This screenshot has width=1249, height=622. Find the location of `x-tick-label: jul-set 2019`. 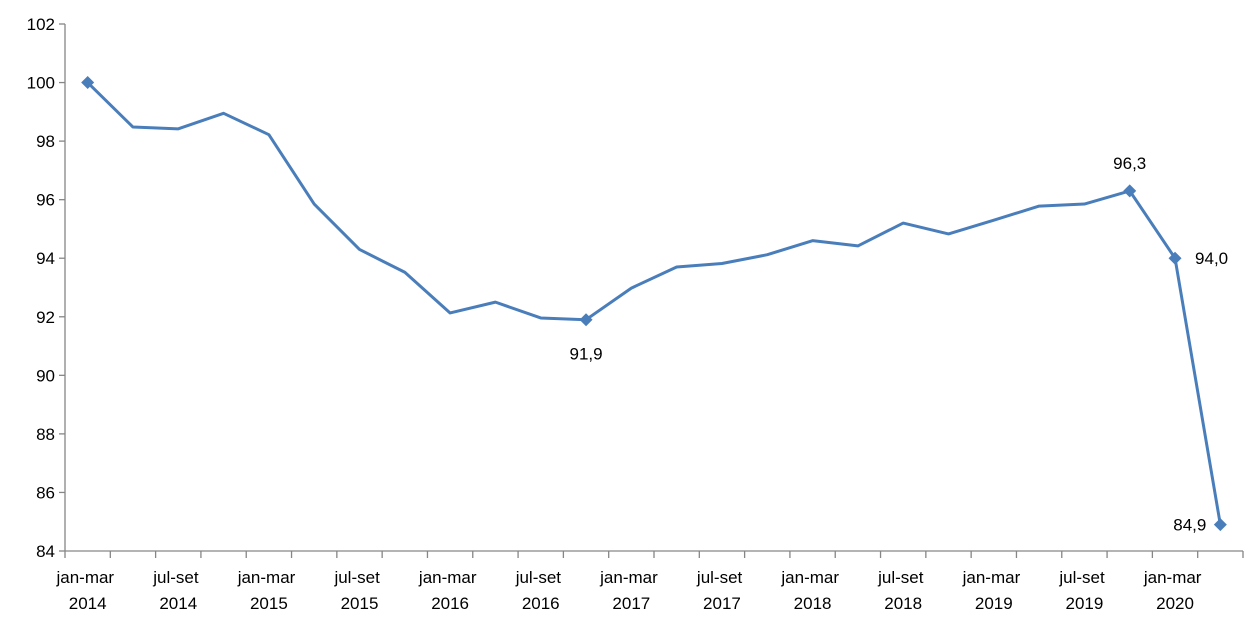

x-tick-label: jul-set 2019 is located at coordinates (1083, 590).